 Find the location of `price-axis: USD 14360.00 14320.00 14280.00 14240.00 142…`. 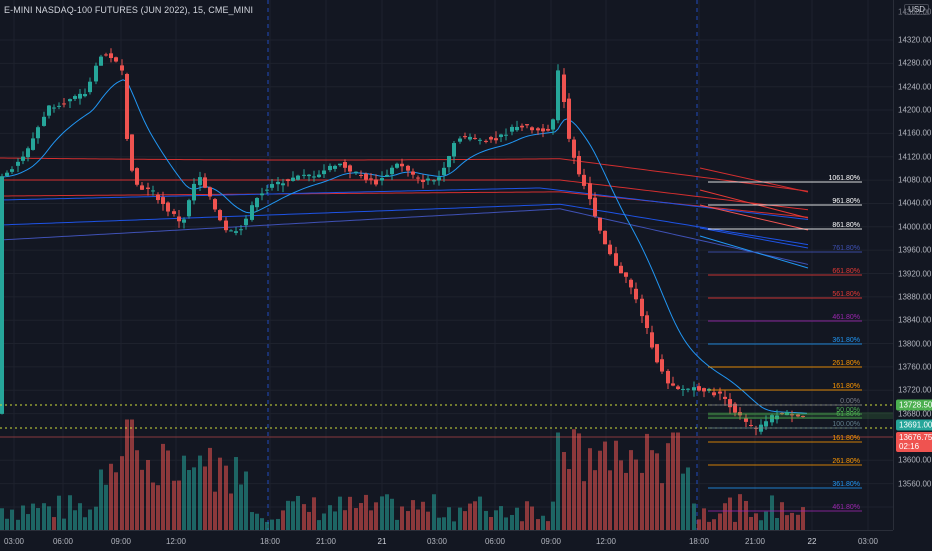

price-axis: USD 14360.00 14320.00 14280.00 14240.00 142… is located at coordinates (912, 265).